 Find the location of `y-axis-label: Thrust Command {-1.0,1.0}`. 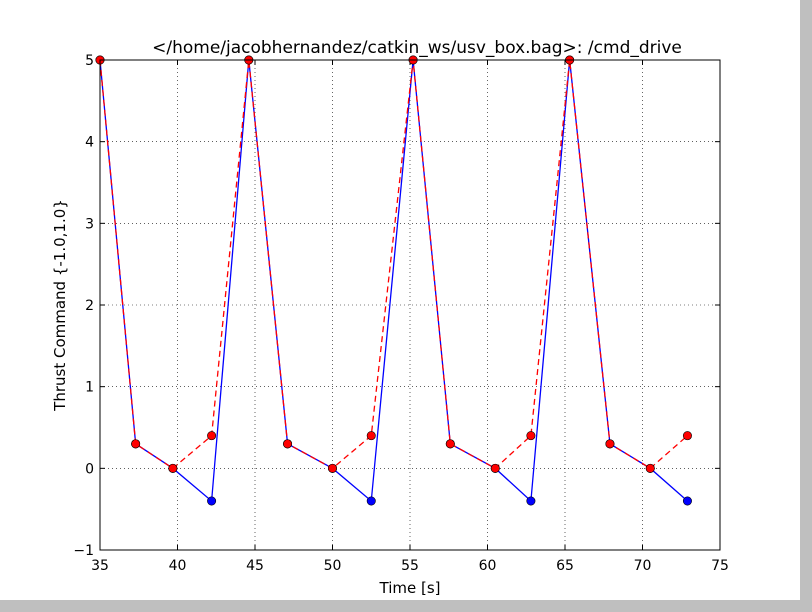

y-axis-label: Thrust Command {-1.0,1.0} is located at coordinates (60, 305).